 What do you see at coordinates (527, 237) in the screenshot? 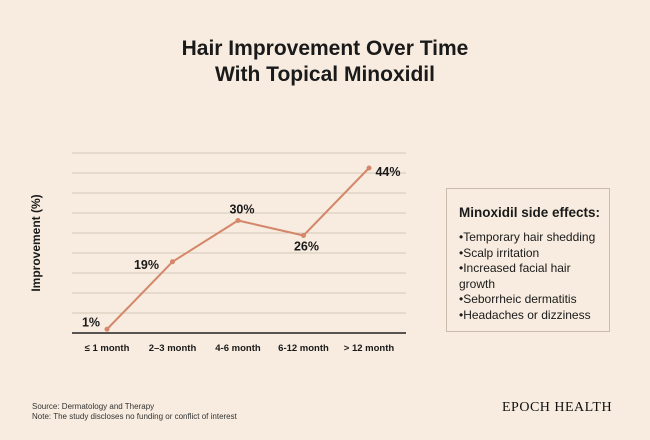
I see `side-effect-item: •Temporary hair shedding` at bounding box center [527, 237].